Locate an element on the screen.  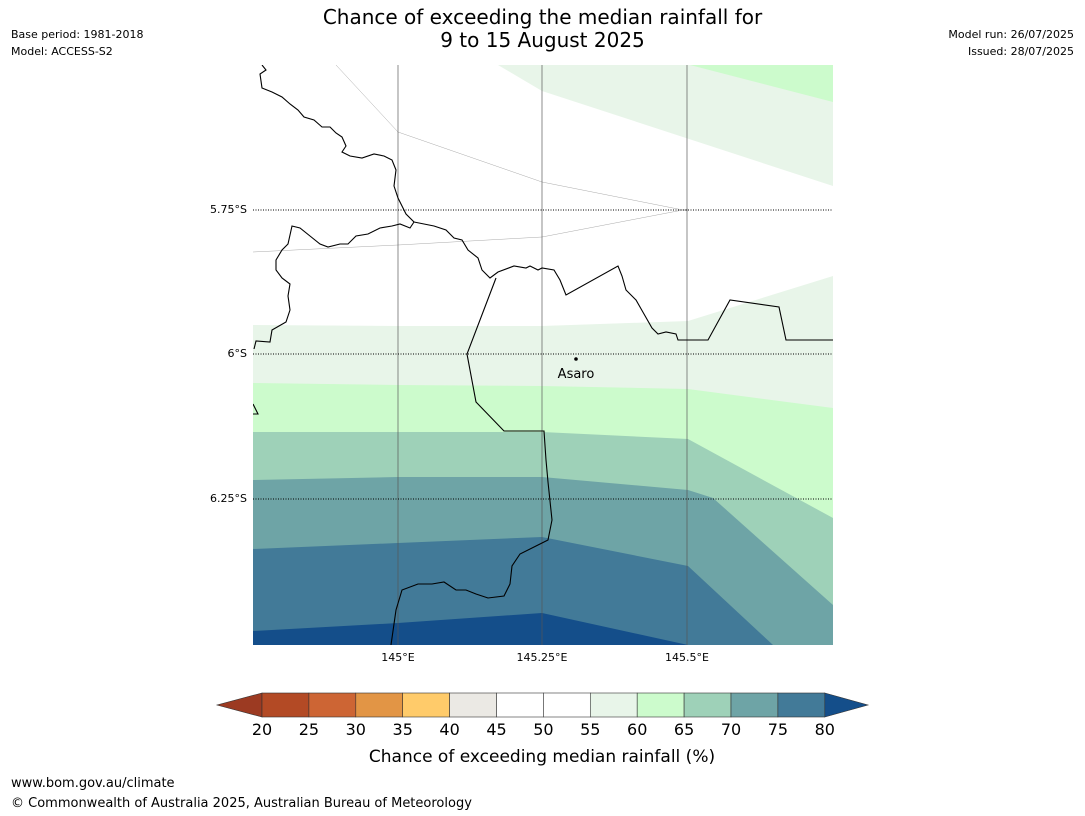
colorbar-ticks: 20 25 30 35 40 45 50 55 60 65 70 75 80 is located at coordinates (543, 729).